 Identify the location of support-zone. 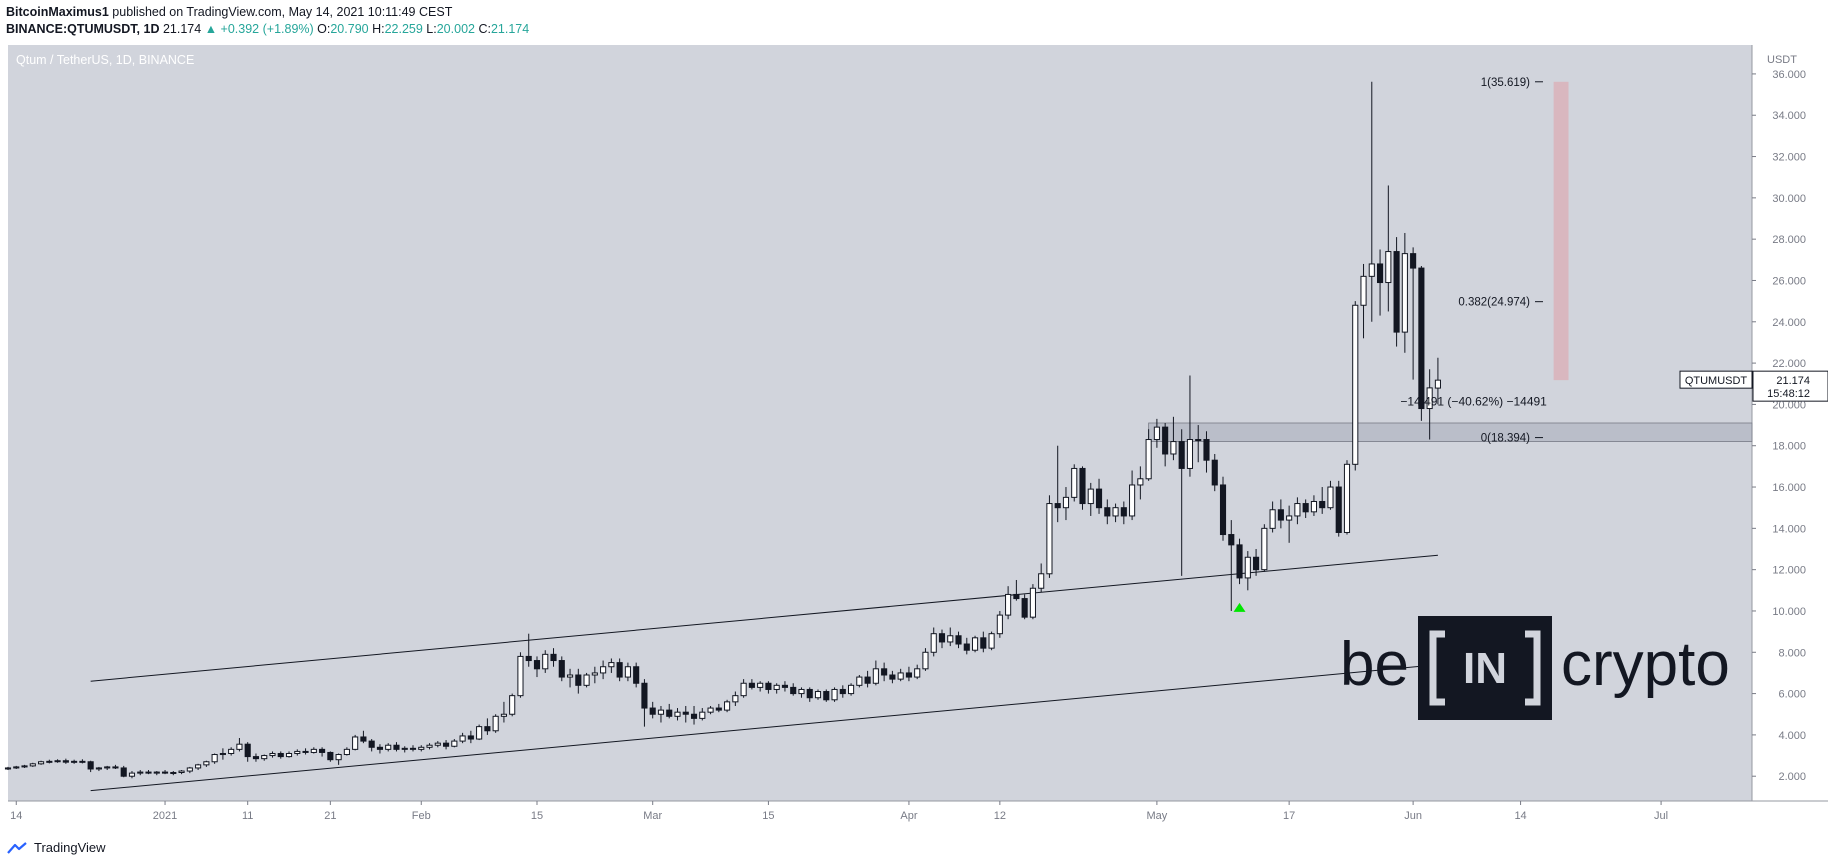
(1450, 432).